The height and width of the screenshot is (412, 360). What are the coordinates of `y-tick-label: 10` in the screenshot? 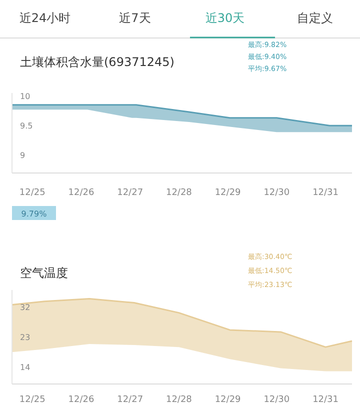 It's located at (25, 96).